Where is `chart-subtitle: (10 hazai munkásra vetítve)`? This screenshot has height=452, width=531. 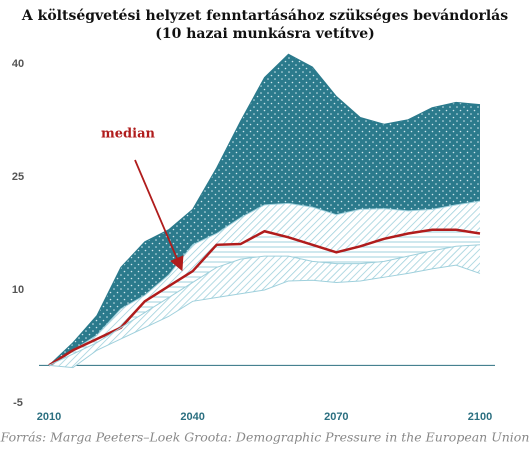
chart-subtitle: (10 hazai munkásra vetítve) is located at coordinates (265, 34).